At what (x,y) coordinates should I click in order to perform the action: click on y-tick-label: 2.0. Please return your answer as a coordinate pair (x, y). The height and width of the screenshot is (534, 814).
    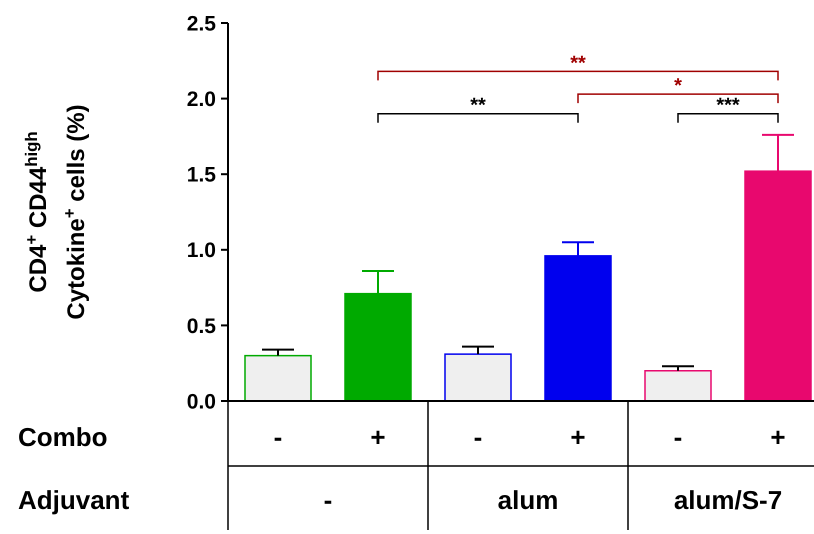
    Looking at the image, I should click on (201, 99).